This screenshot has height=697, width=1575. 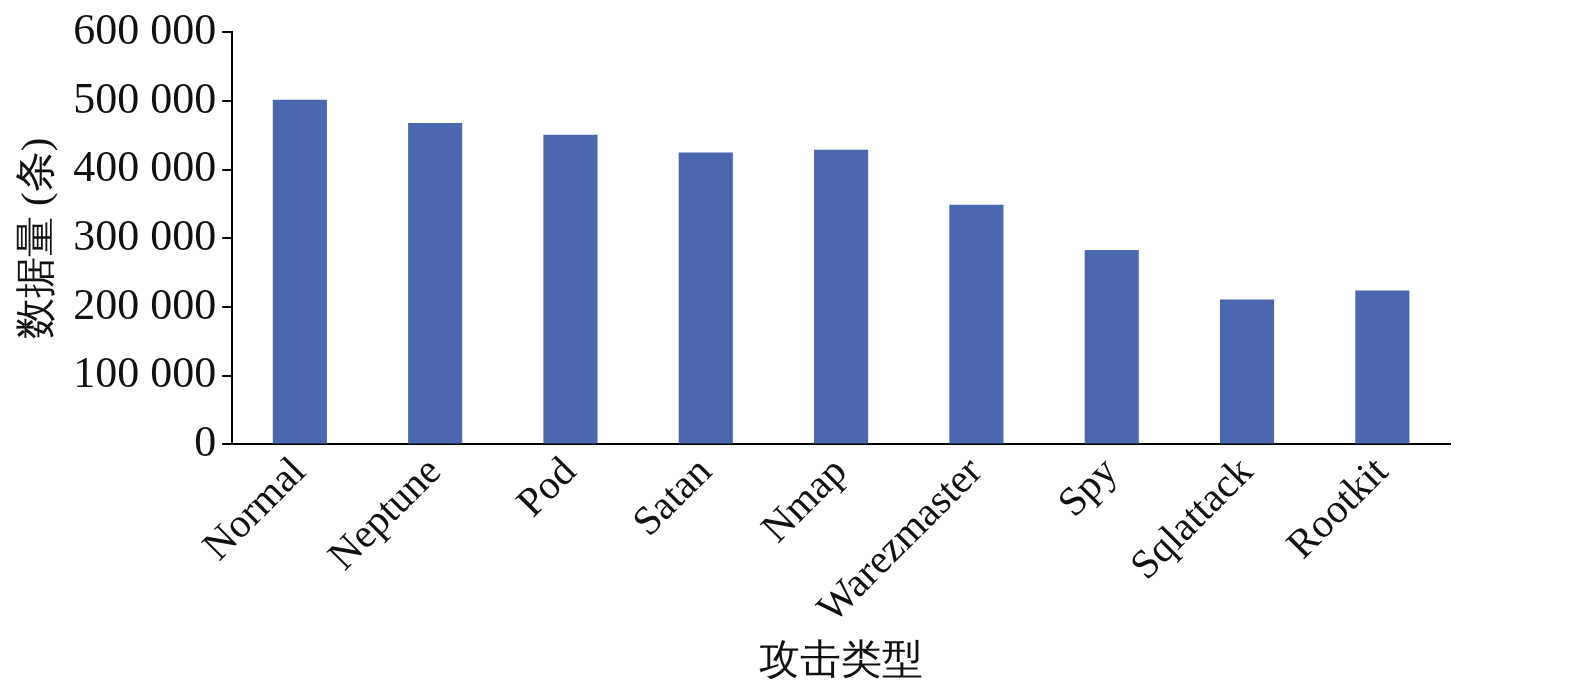 I want to click on y-tick-label: 0, so click(x=205, y=441).